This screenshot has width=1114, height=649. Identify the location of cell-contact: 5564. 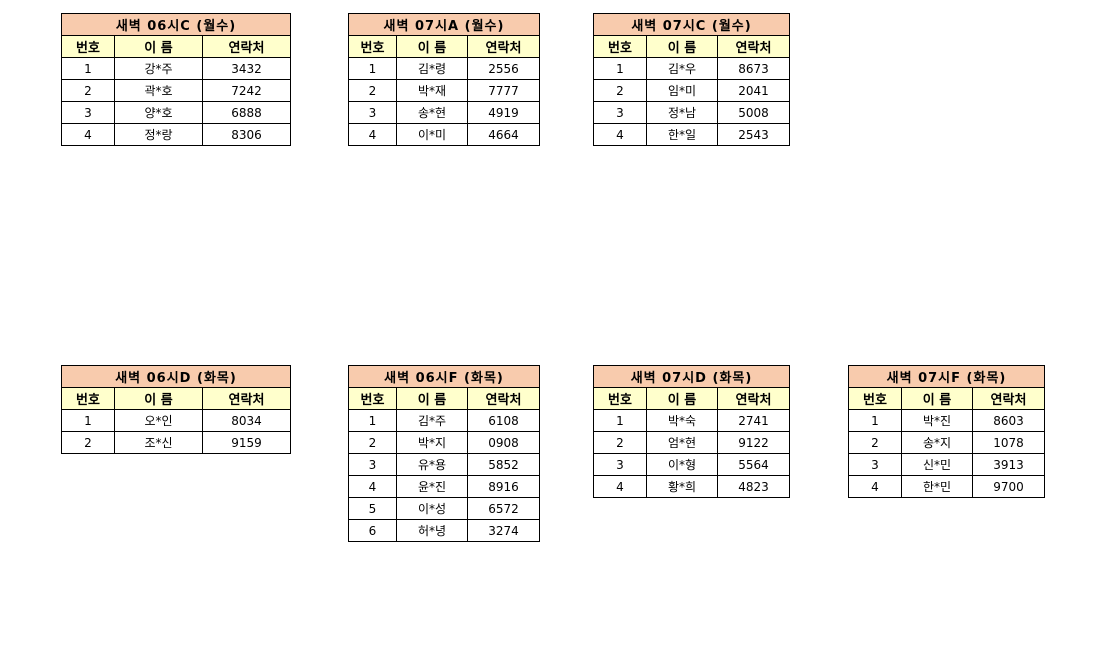
(753, 464).